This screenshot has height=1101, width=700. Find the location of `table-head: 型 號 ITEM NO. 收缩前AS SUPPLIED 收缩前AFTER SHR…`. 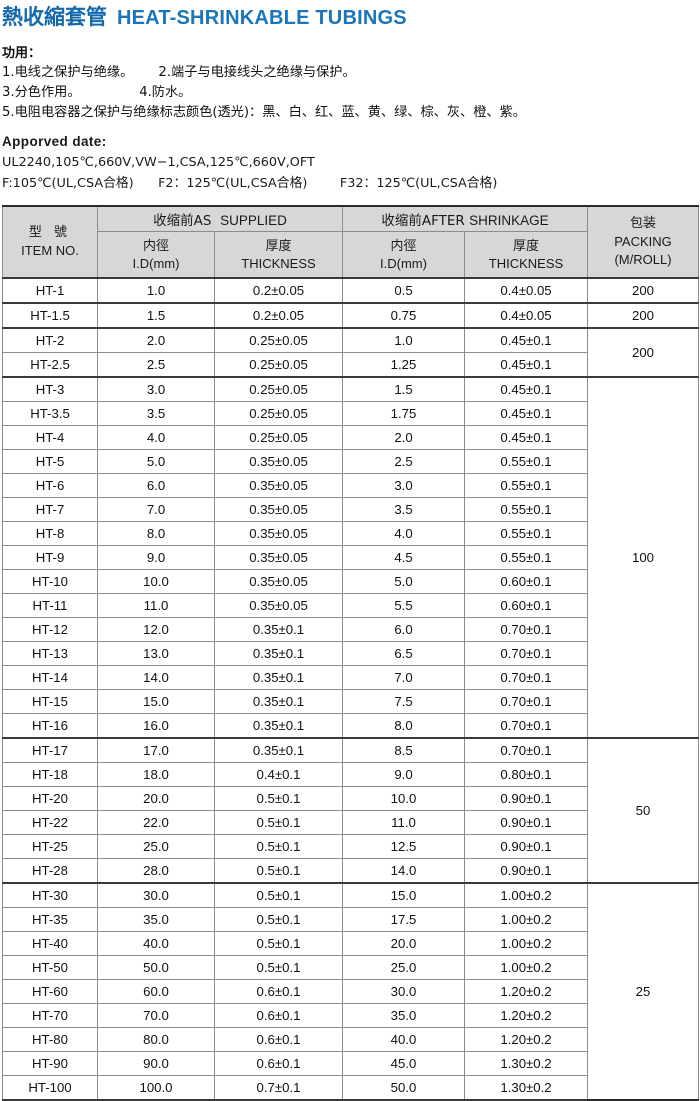

table-head: 型 號 ITEM NO. 收缩前AS SUPPLIED 收缩前AFTER SHR… is located at coordinates (350, 242).